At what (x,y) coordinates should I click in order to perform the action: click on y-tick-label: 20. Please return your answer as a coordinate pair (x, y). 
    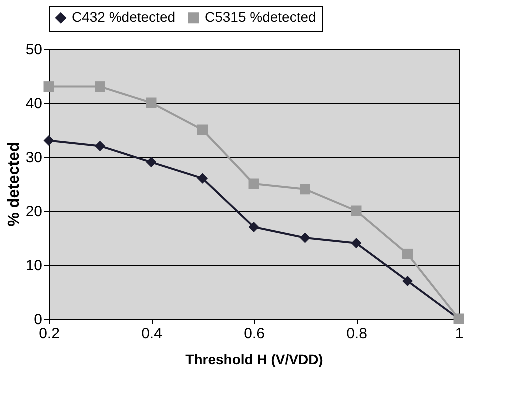
    Looking at the image, I should click on (34, 212).